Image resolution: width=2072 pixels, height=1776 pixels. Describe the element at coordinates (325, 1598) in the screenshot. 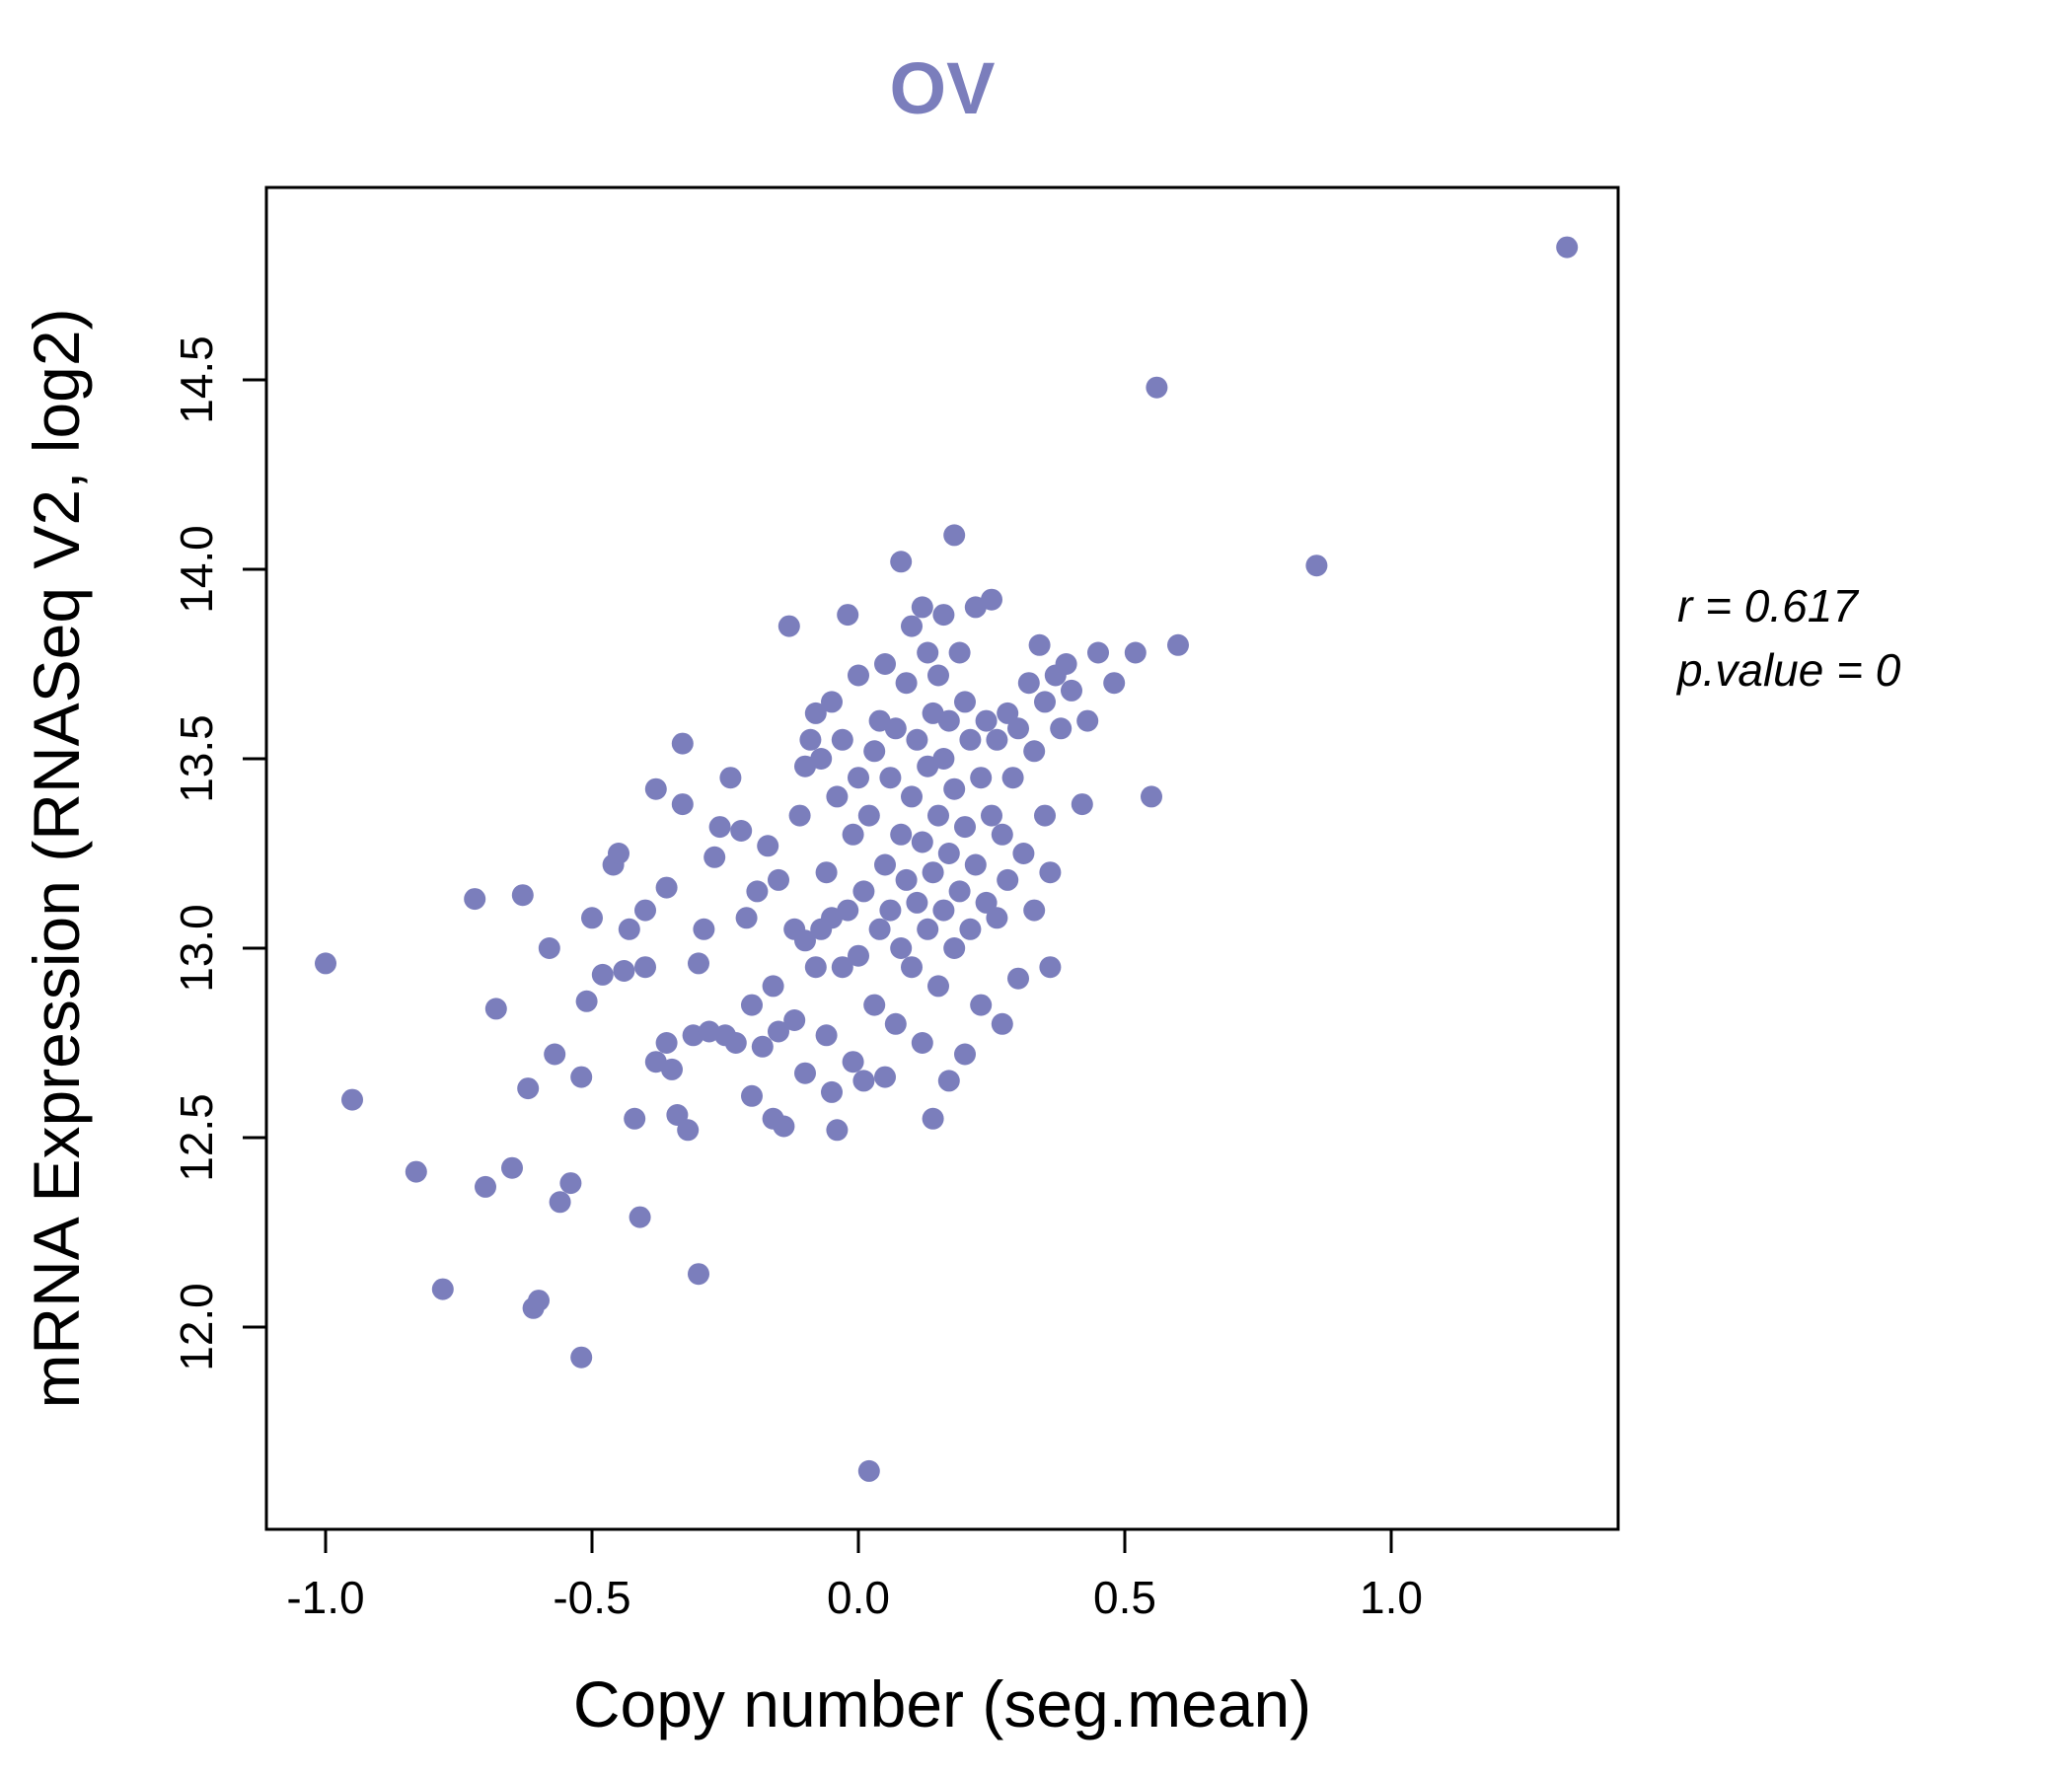

I see `x-tick-label: -1.0` at that location.